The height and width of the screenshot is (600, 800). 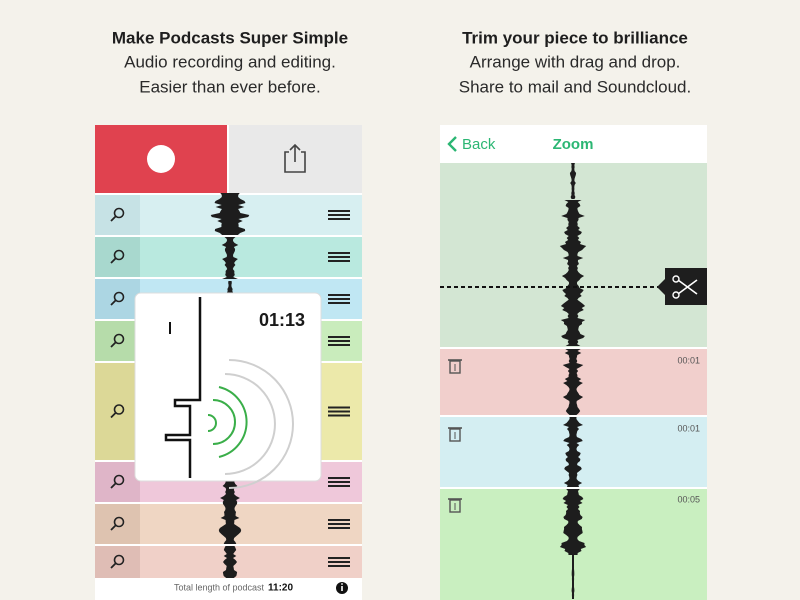 I want to click on left-line: Audio recording and editing., so click(x=230, y=61).